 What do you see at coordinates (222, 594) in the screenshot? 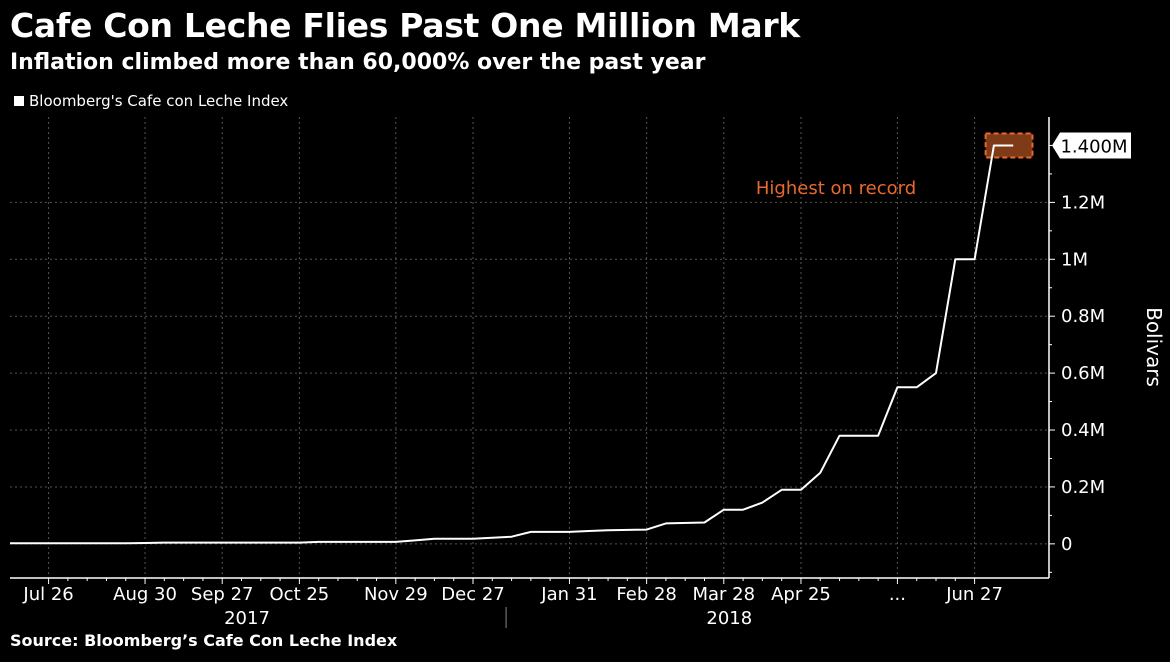
I see `x-tick-label: Sep 27` at bounding box center [222, 594].